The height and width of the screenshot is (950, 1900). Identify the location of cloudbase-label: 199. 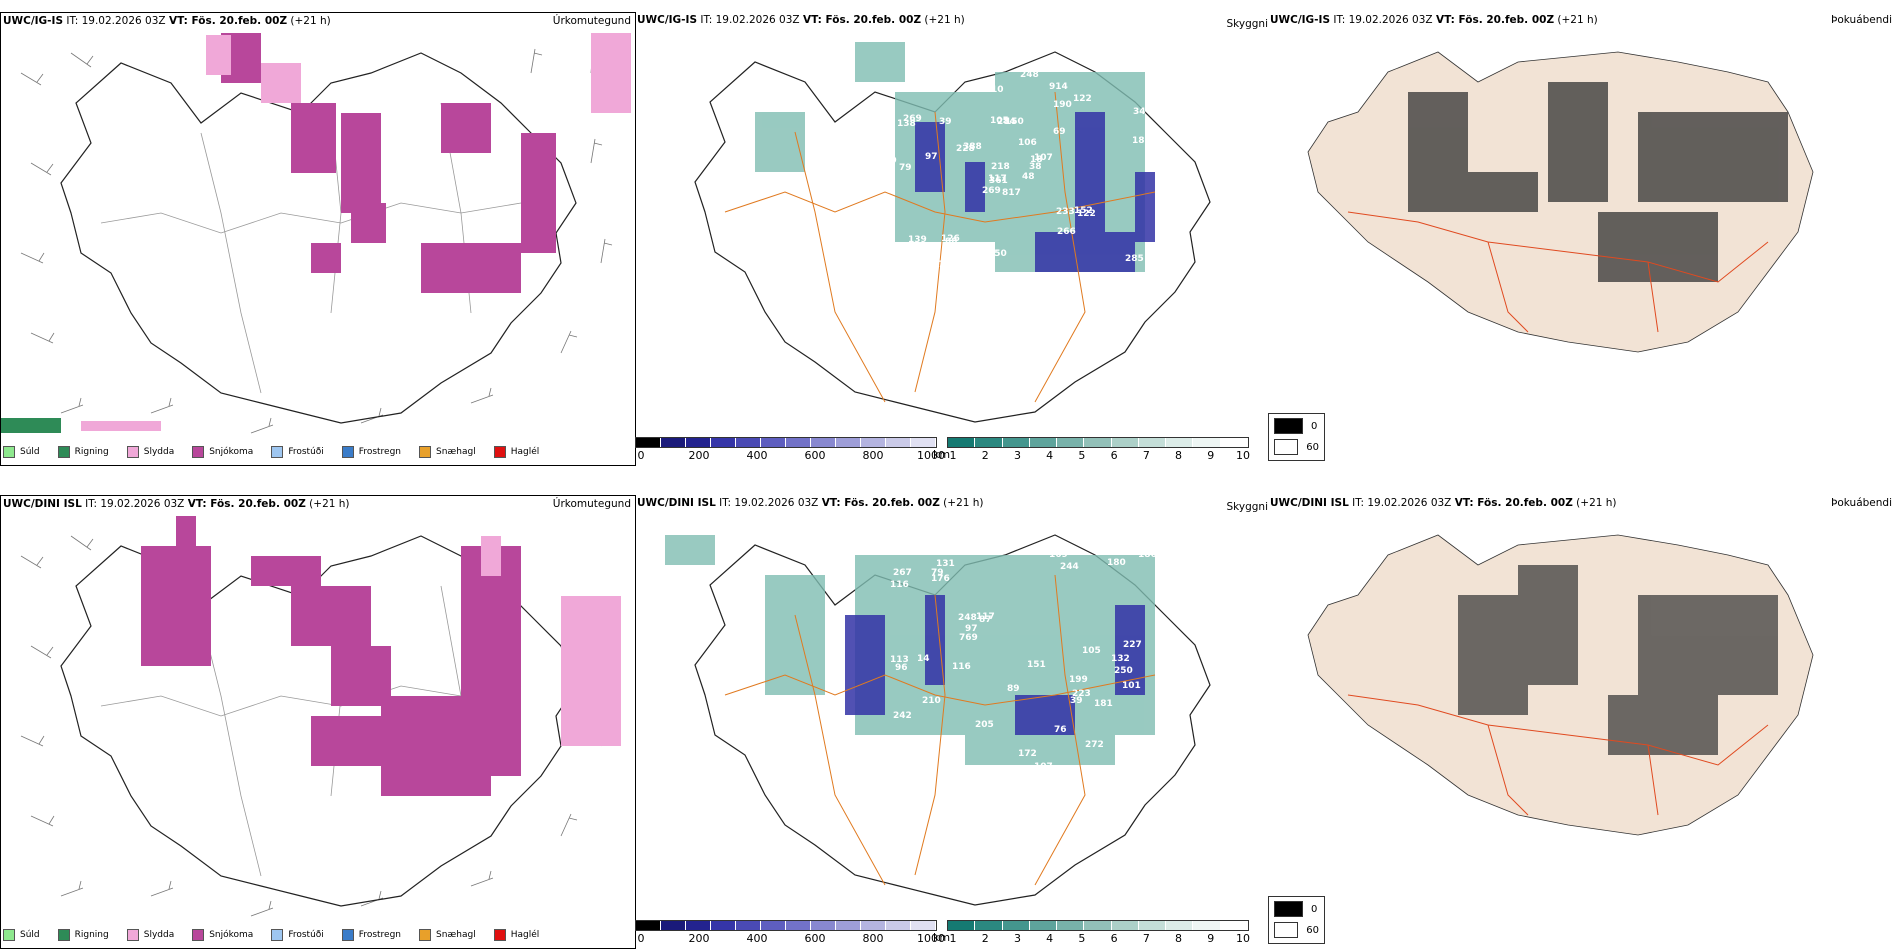
(1078, 680).